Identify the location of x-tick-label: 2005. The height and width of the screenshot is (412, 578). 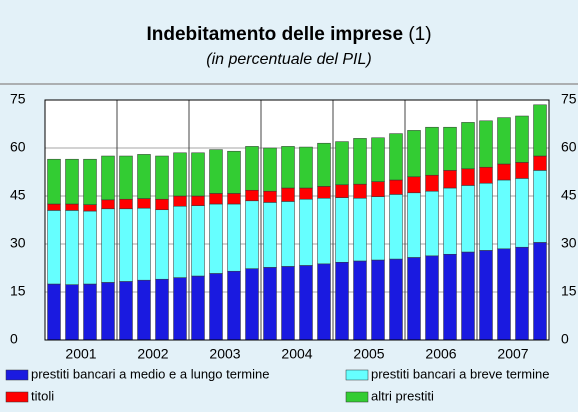
(368, 354).